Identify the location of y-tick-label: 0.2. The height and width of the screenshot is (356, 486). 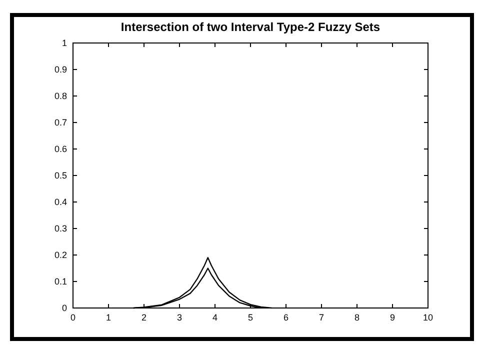
(60, 255).